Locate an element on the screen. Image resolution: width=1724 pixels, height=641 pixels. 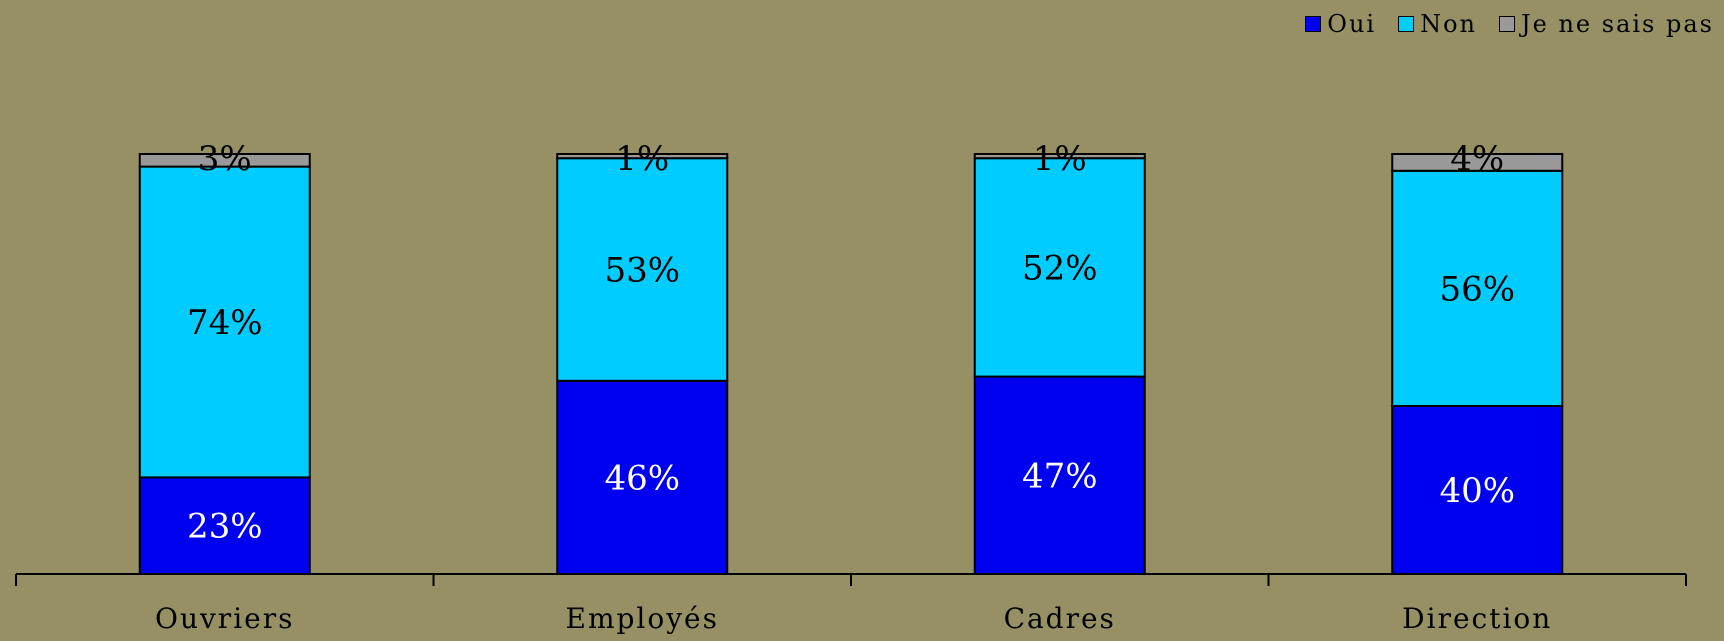
legend-item-non: Non is located at coordinates (1437, 24).